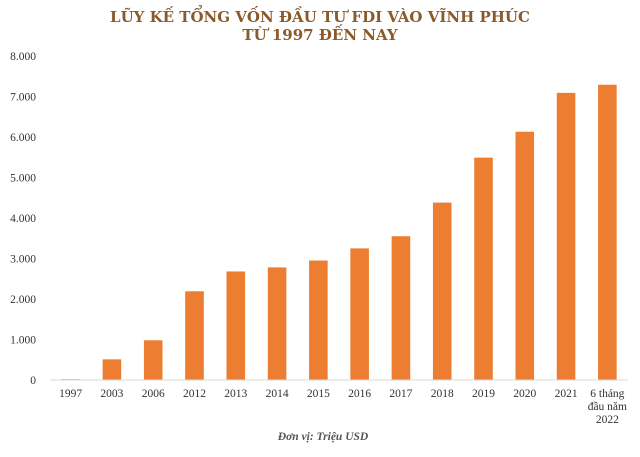 The width and height of the screenshot is (640, 457). Describe the element at coordinates (33, 381) in the screenshot. I see `y-tick-label: 0` at that location.